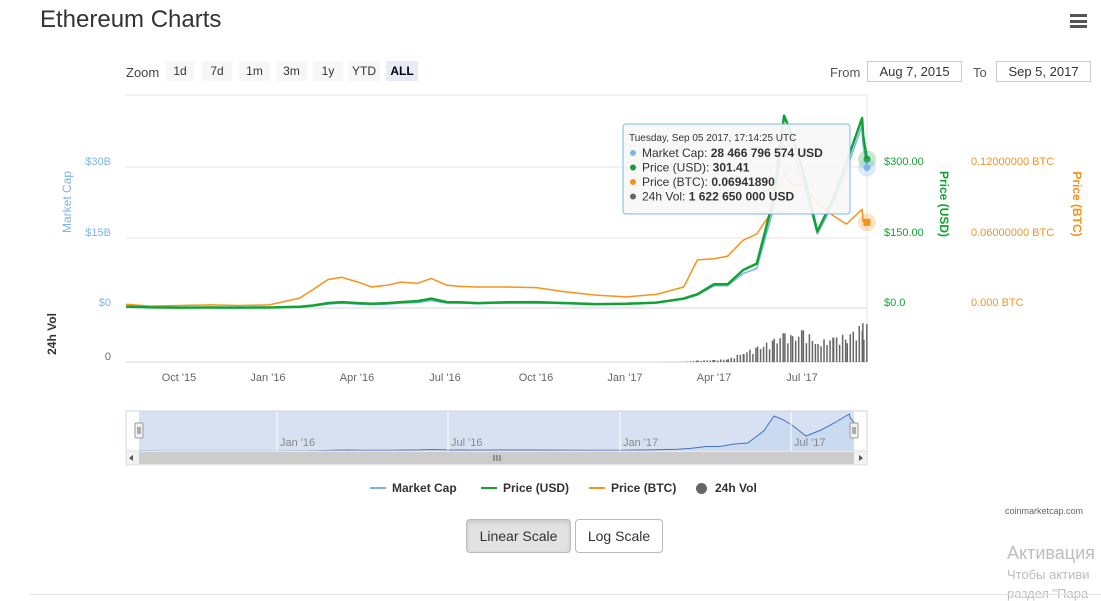 This screenshot has width=1101, height=601. What do you see at coordinates (466, 443) in the screenshot?
I see `navigator-tick-label: Jul '16` at bounding box center [466, 443].